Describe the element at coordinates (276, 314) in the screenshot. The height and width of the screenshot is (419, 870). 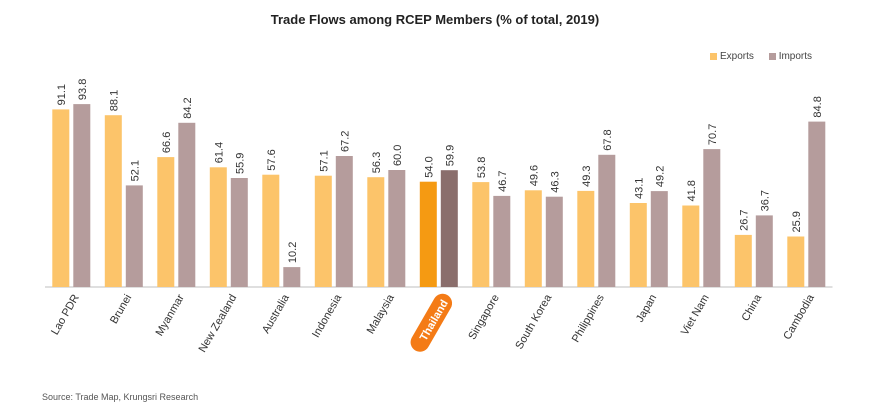
I see `tick-label-australia: Australia` at that location.